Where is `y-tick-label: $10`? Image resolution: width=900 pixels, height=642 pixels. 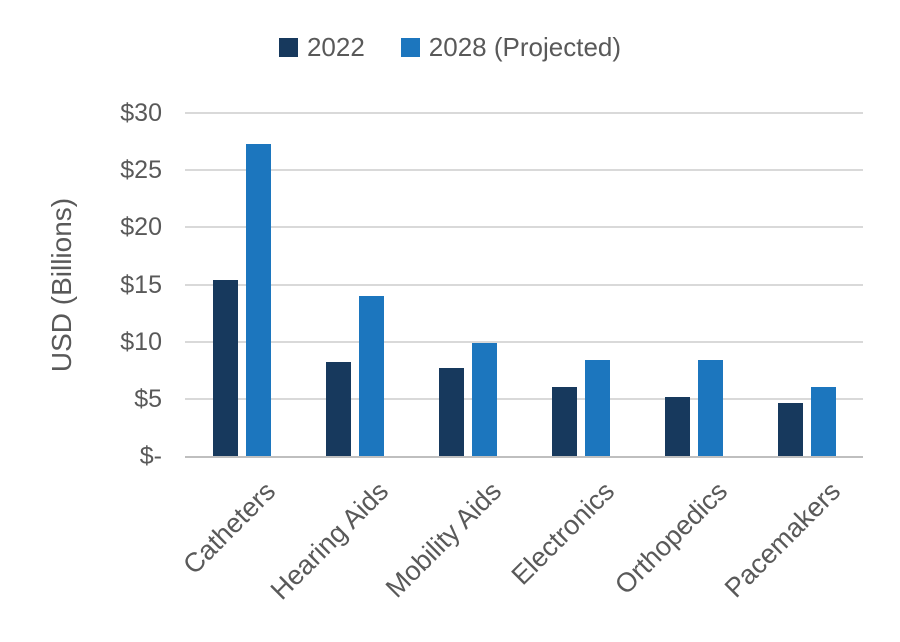 y-tick-label: $10 is located at coordinates (141, 341).